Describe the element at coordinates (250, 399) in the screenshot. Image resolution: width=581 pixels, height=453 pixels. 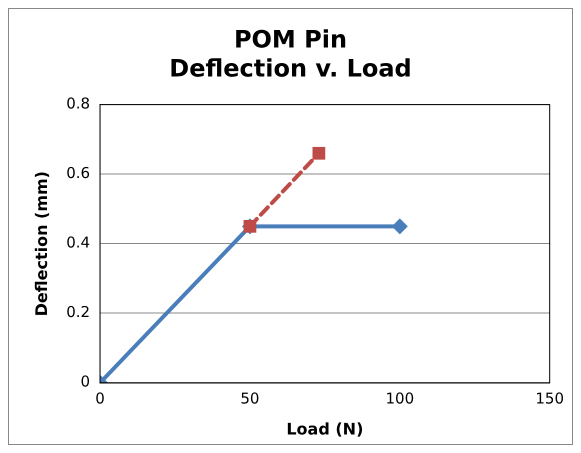
I see `x-tick-label: 50` at that location.